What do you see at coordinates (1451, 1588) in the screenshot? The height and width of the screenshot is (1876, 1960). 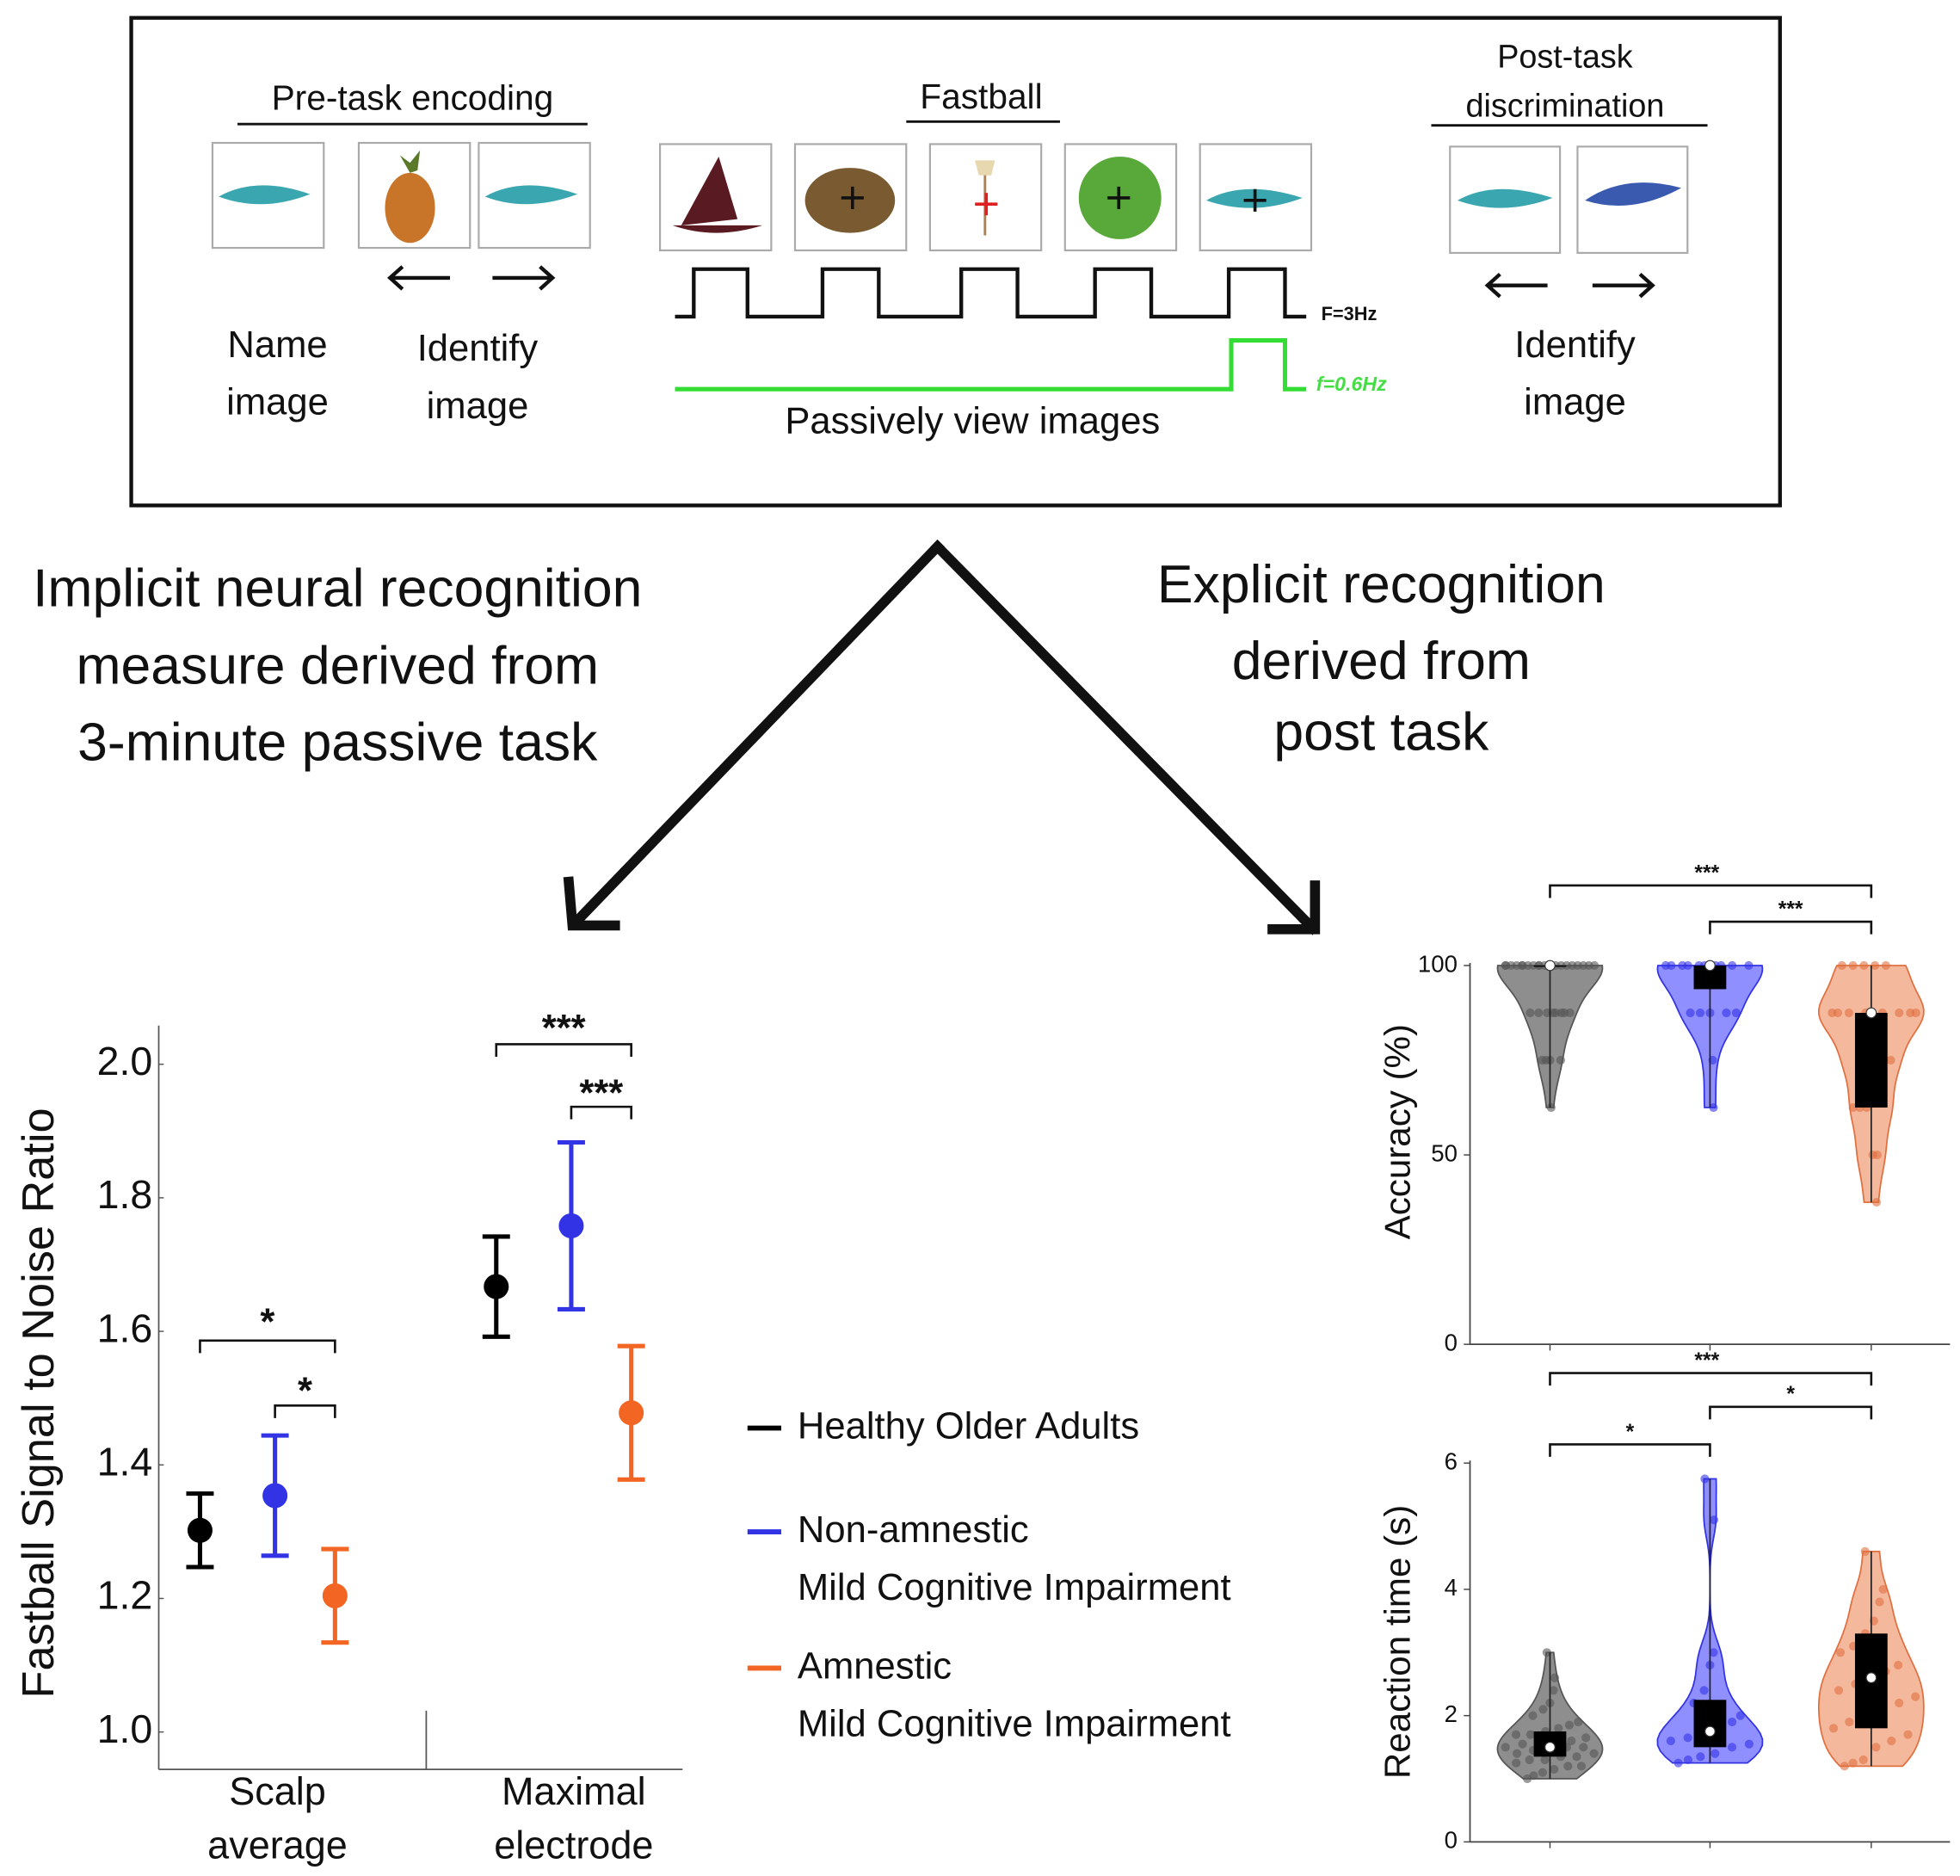 I see `y-tick-label: 4` at bounding box center [1451, 1588].